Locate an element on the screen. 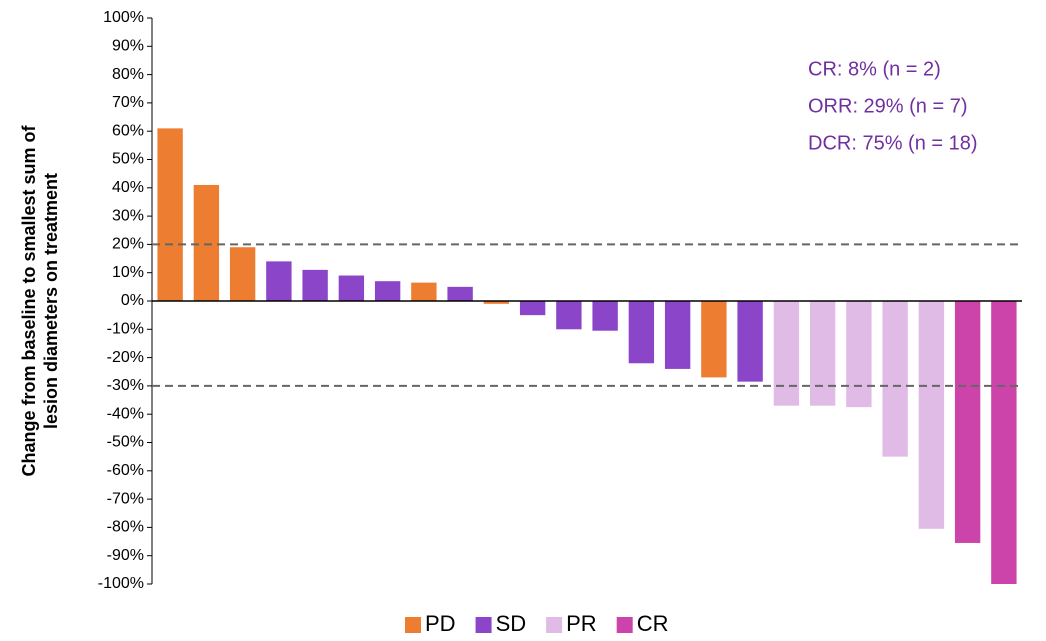  y-tick-label: 90% is located at coordinates (128, 46).